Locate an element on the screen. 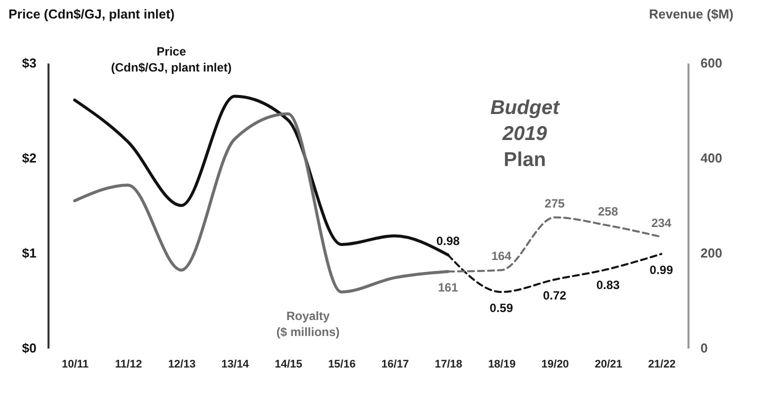 The image size is (757, 409). y2-tick-label: 0 is located at coordinates (704, 348).